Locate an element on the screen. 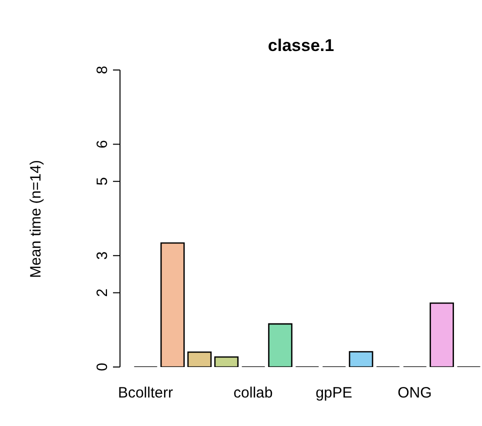 The width and height of the screenshot is (482, 426). chart-title: classe.1 is located at coordinates (301, 46).